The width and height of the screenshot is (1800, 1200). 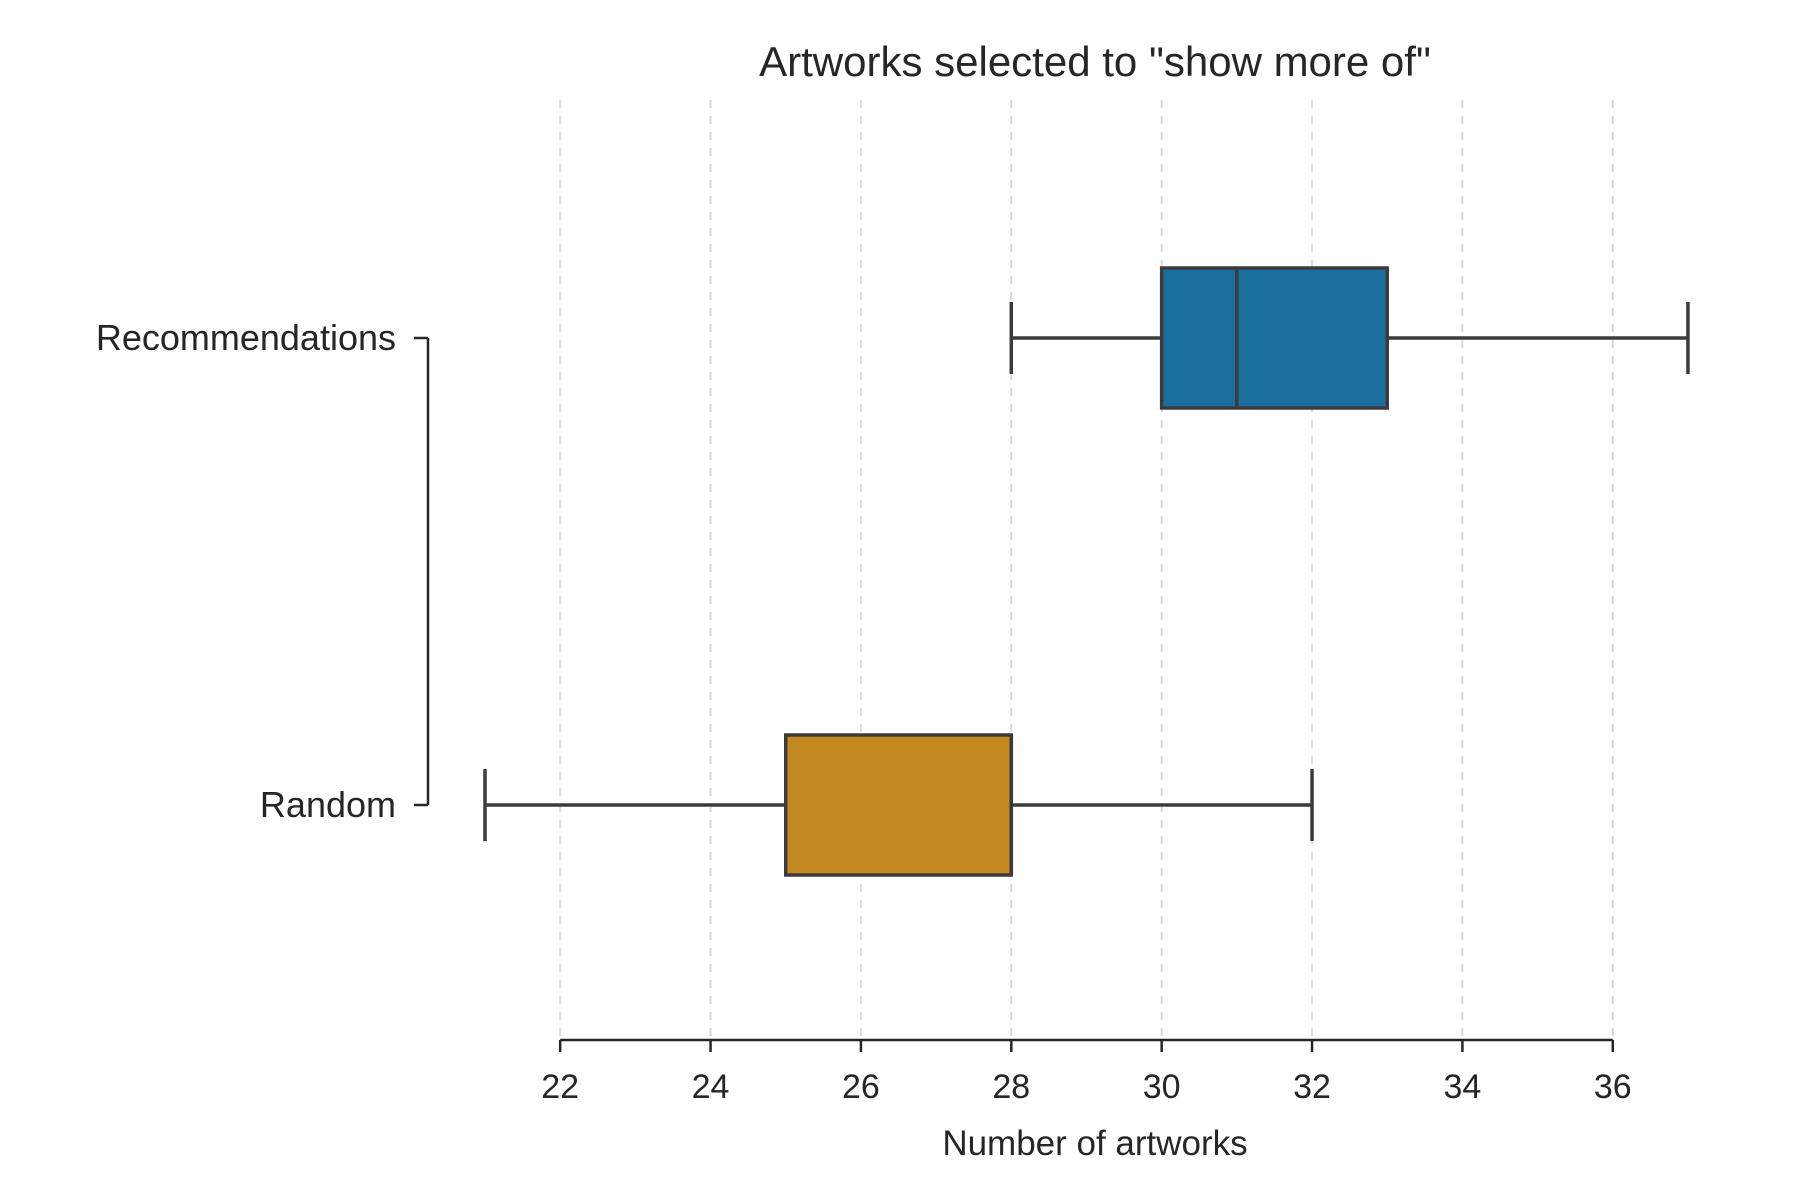 What do you see at coordinates (1086, 1072) in the screenshot?
I see `x-axis: 22 24 26 28 30 32 34 36` at bounding box center [1086, 1072].